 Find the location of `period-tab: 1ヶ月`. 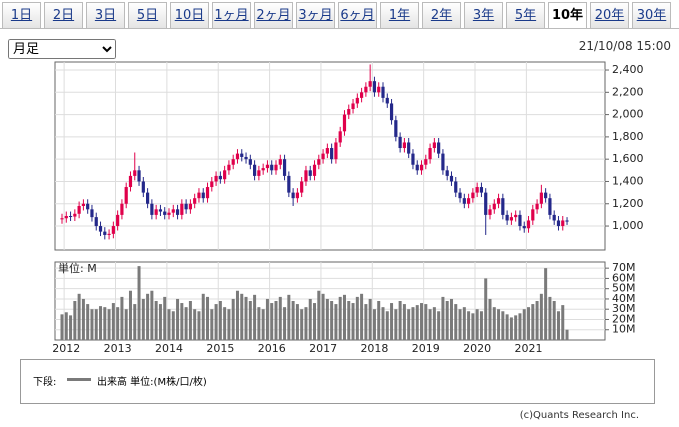

period-tab: 1ヶ月 is located at coordinates (231, 15).